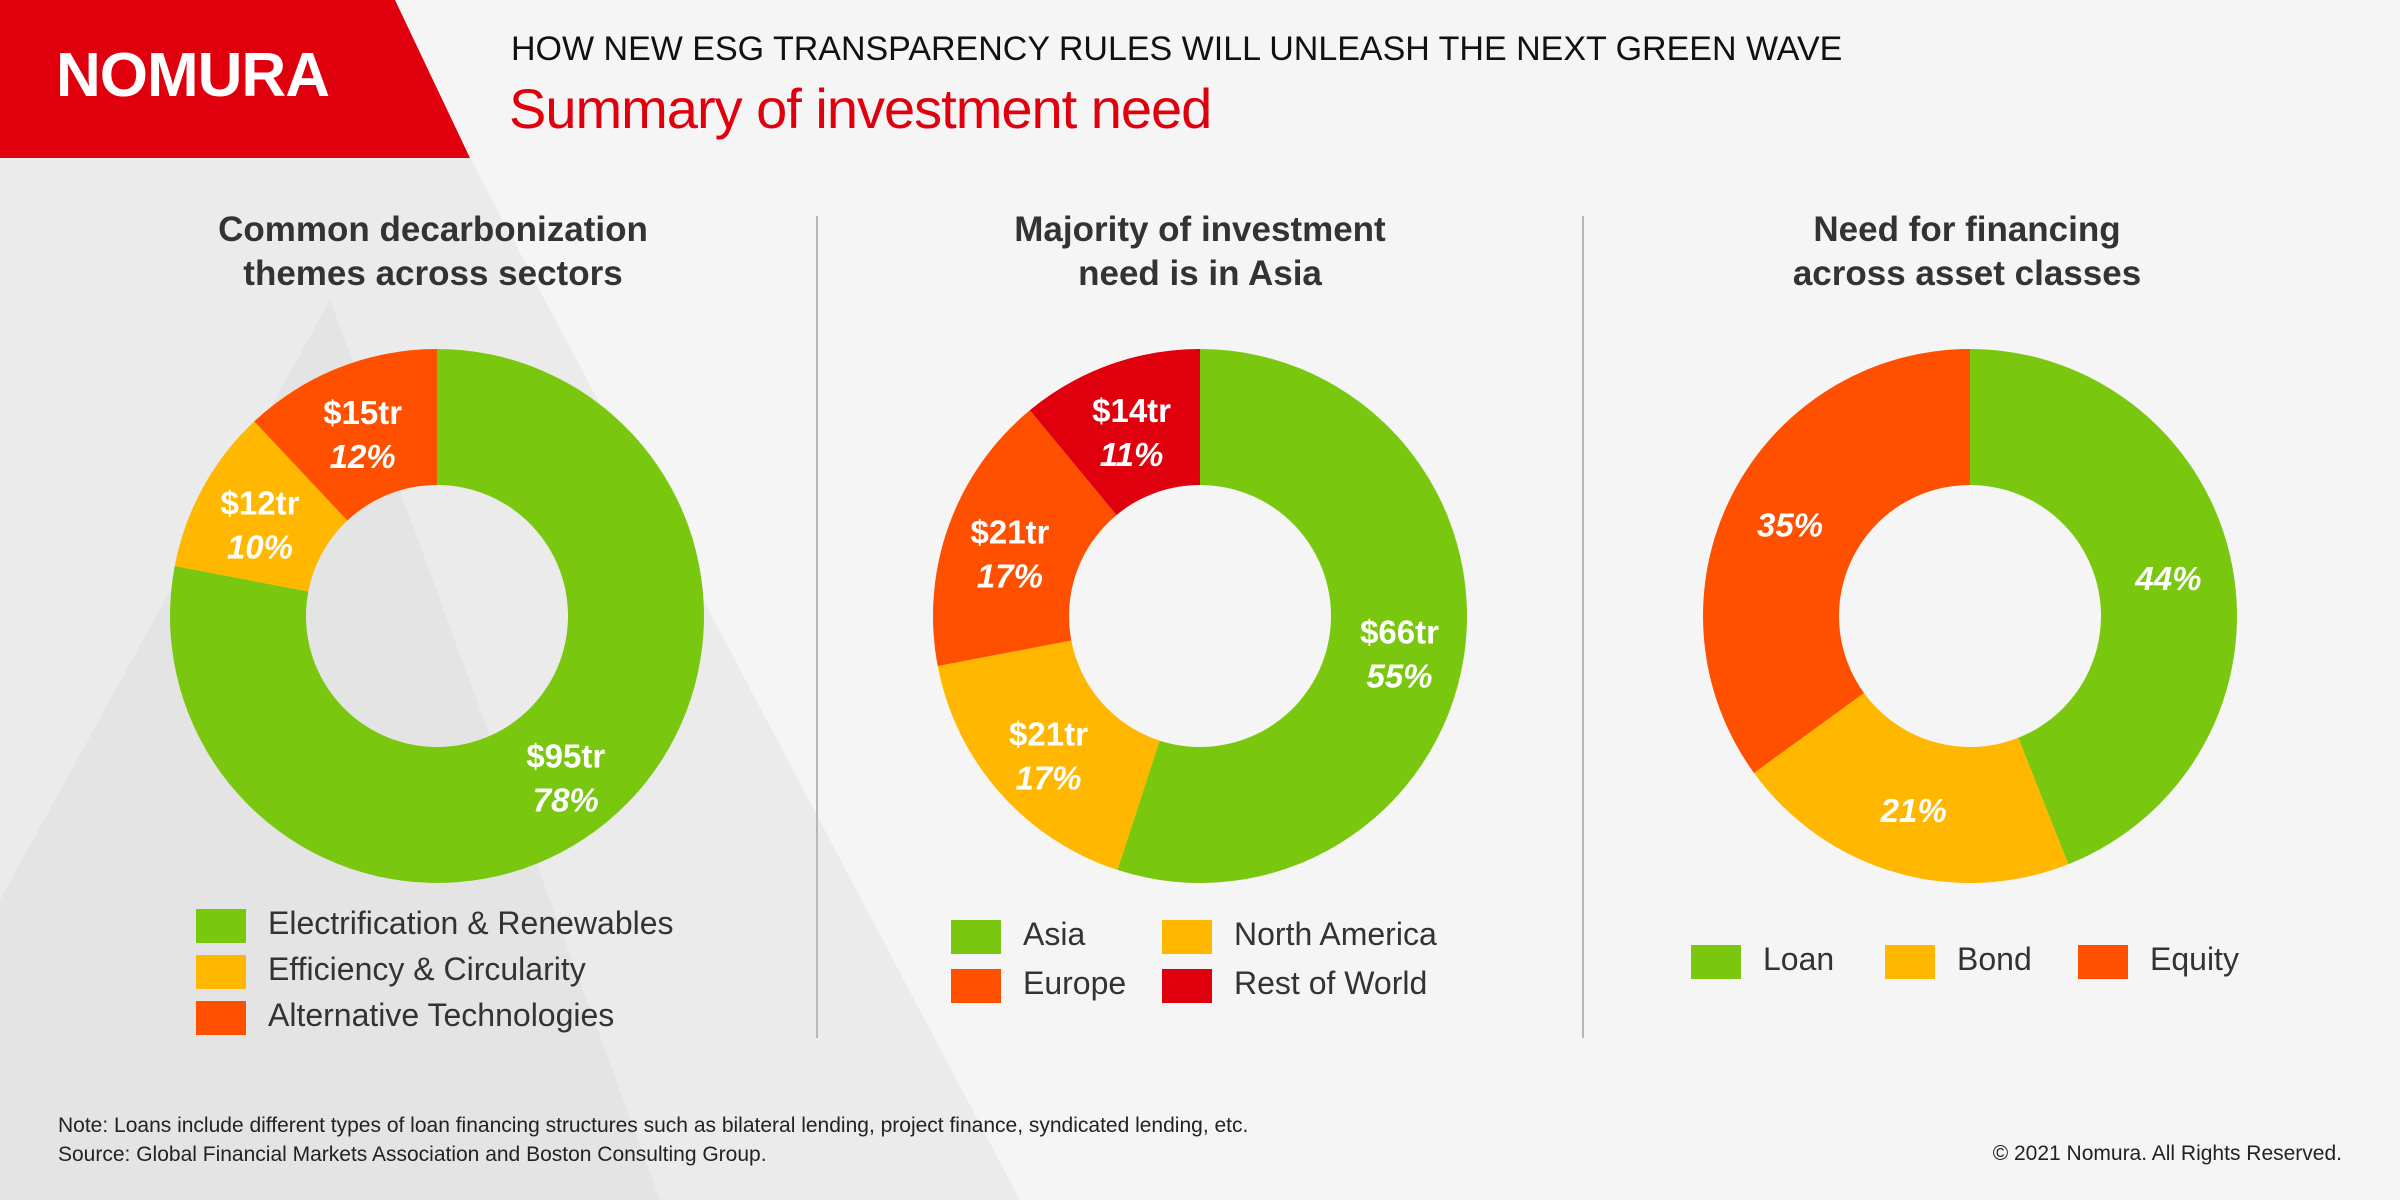  I want to click on legend-label: Equity, so click(2194, 959).